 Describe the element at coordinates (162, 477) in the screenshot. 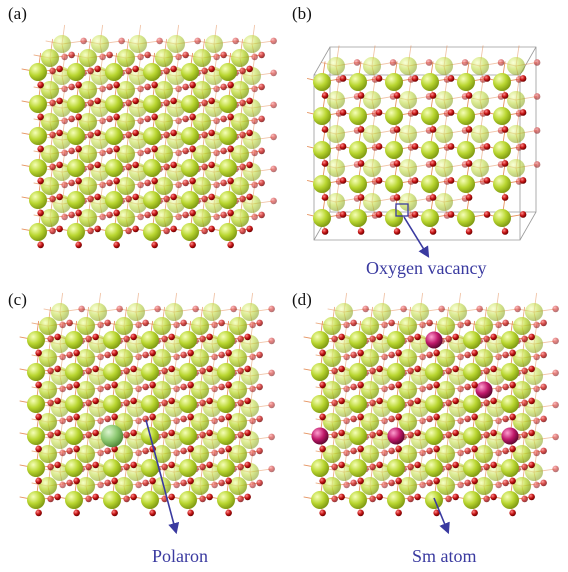

I see `polaron-arrow` at that location.